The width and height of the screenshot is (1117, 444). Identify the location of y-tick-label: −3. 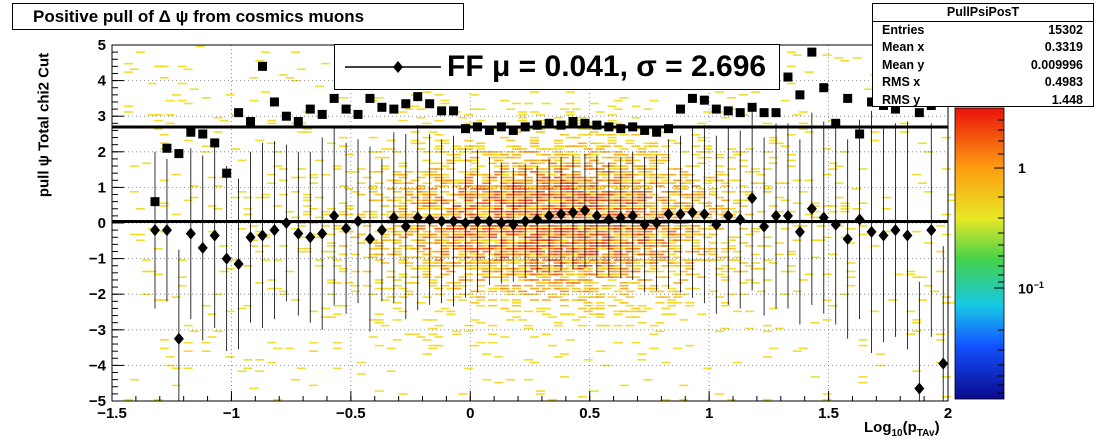
(97, 330).